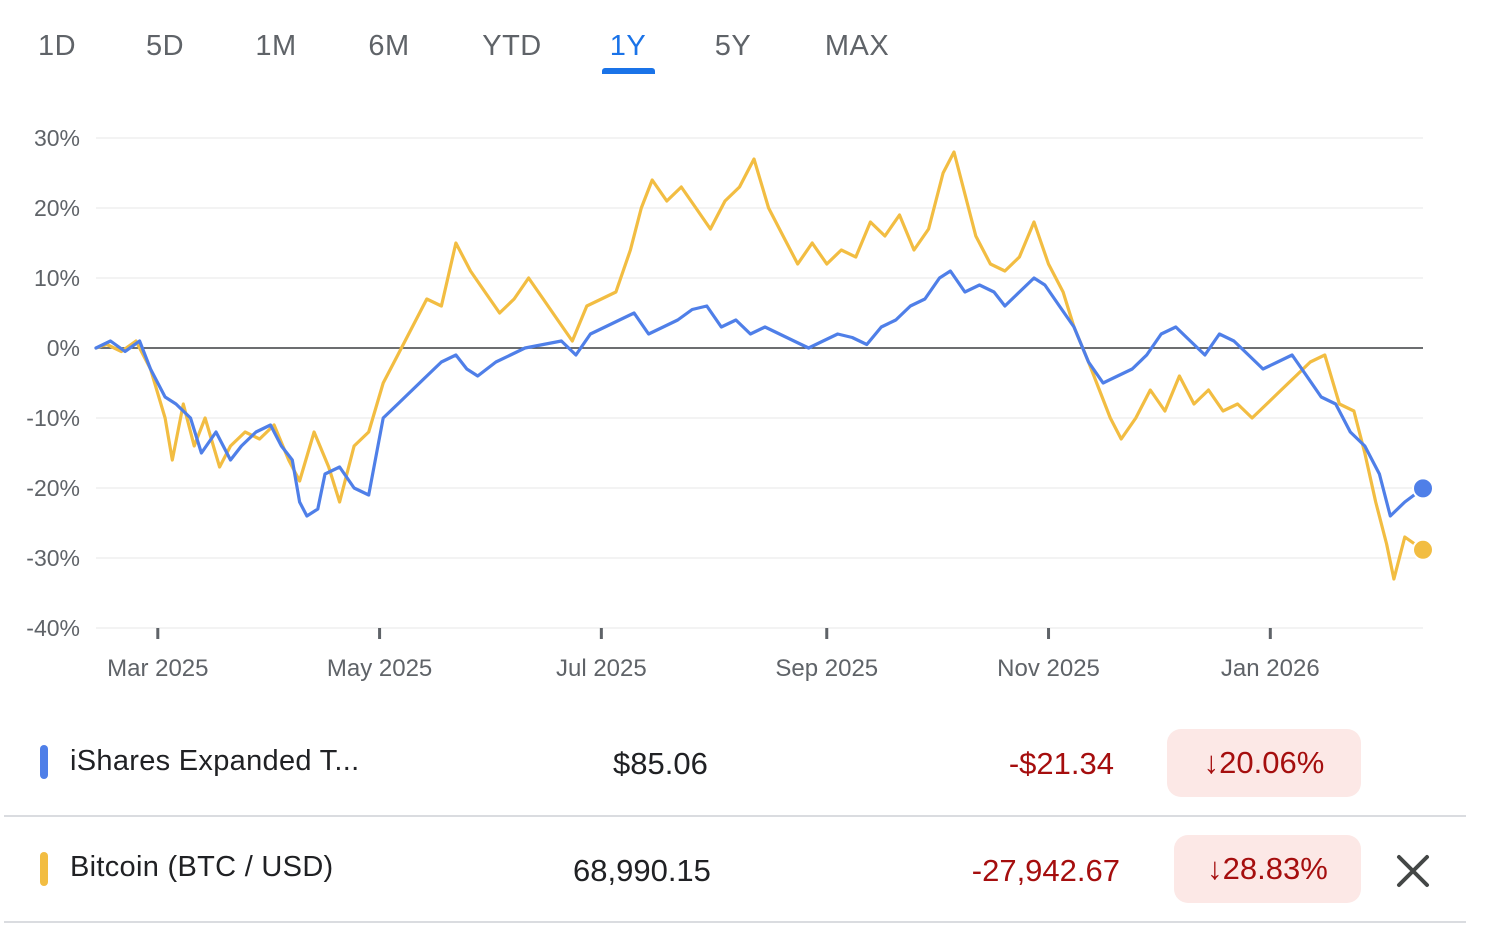  Describe the element at coordinates (57, 46) in the screenshot. I see `tab-1d: 1D` at that location.